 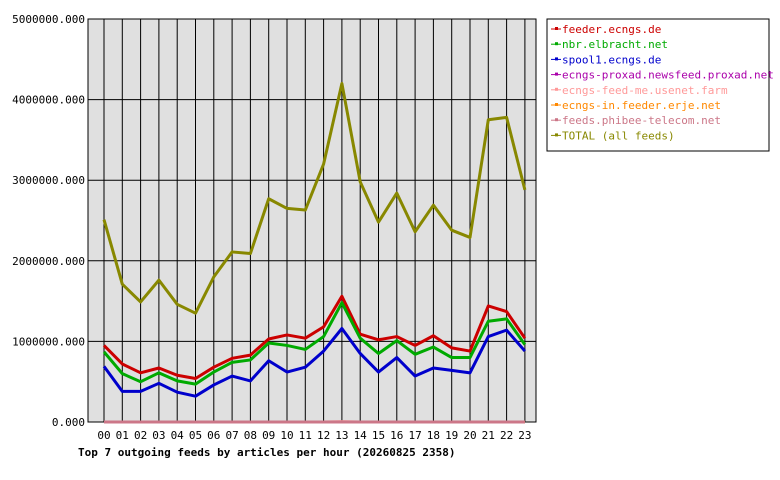 What do you see at coordinates (611, 59) in the screenshot?
I see `legend-label: spool1.ecngs.de` at bounding box center [611, 59].